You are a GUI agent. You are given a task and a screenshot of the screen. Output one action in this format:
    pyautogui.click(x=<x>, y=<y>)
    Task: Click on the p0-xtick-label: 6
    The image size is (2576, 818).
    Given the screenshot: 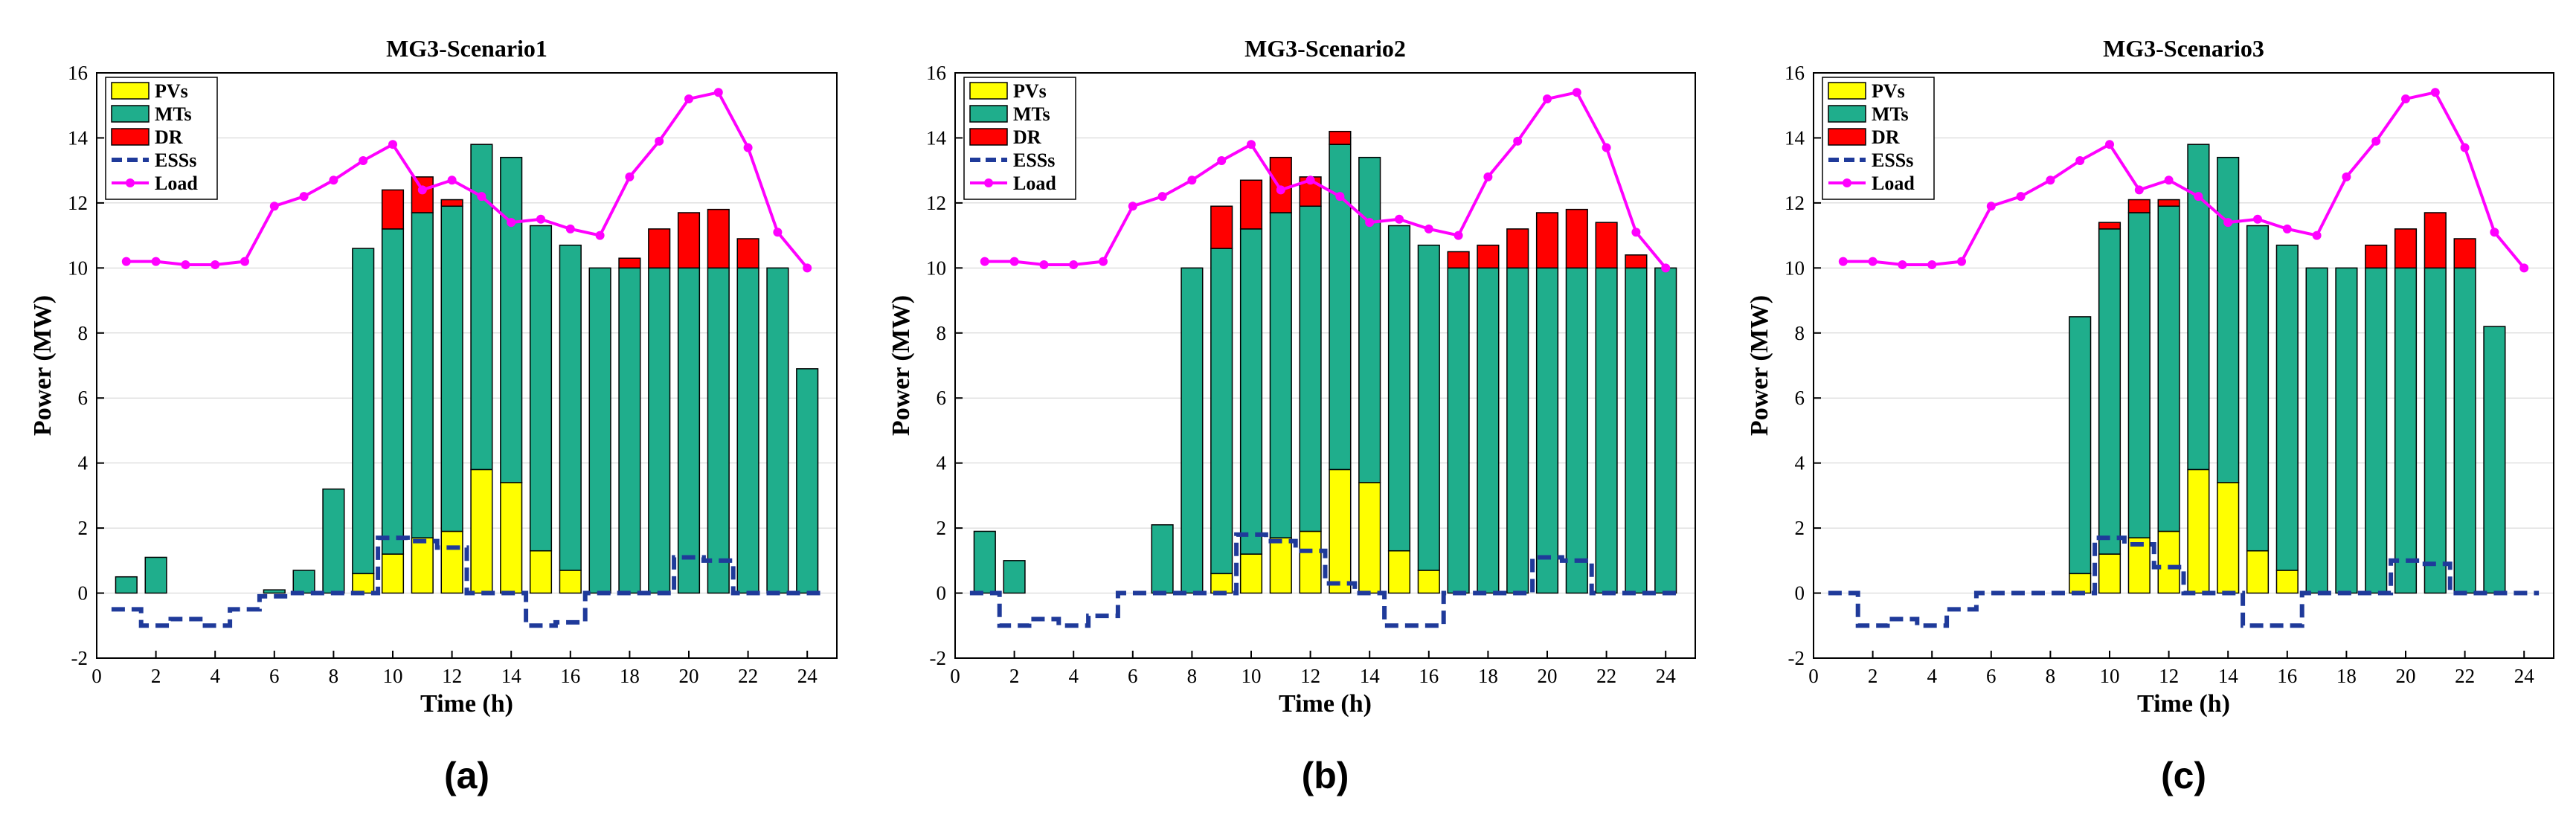 What is the action you would take?
    pyautogui.click(x=274, y=676)
    